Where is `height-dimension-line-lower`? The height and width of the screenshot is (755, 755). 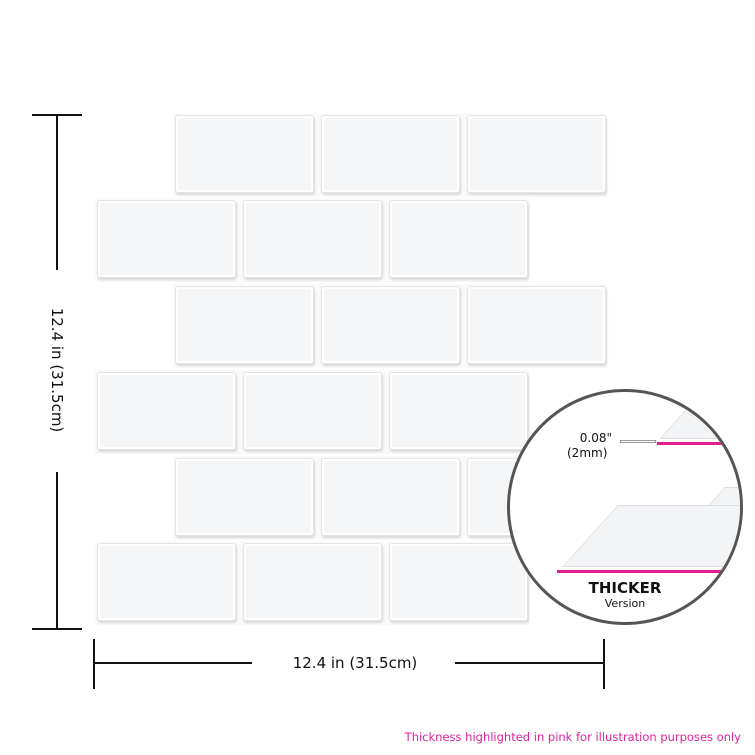 height-dimension-line-lower is located at coordinates (57, 550).